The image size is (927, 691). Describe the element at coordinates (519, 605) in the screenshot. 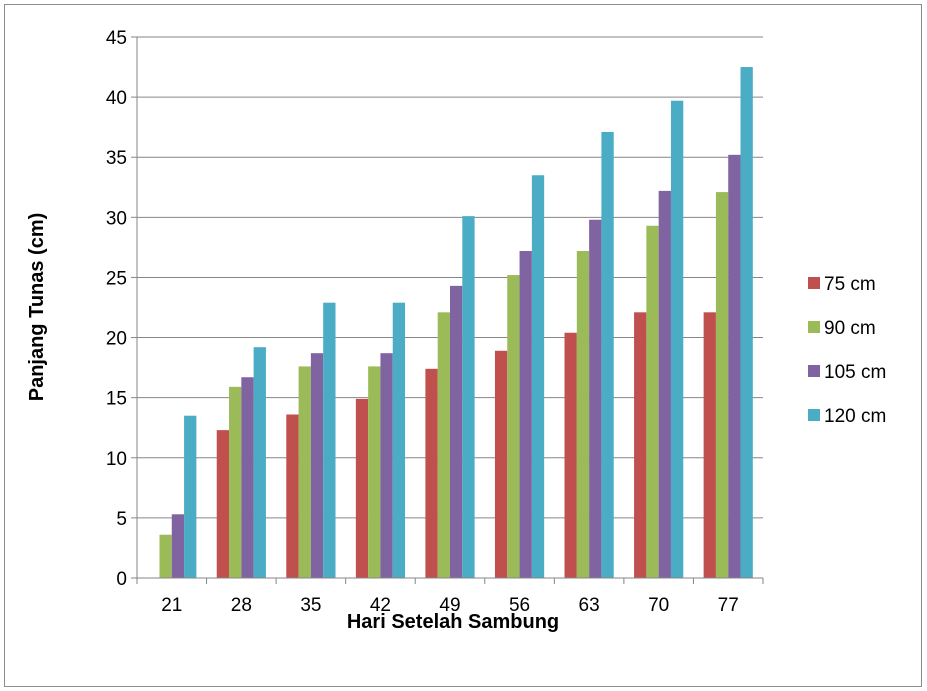

I see `x-tick-label: 56` at that location.